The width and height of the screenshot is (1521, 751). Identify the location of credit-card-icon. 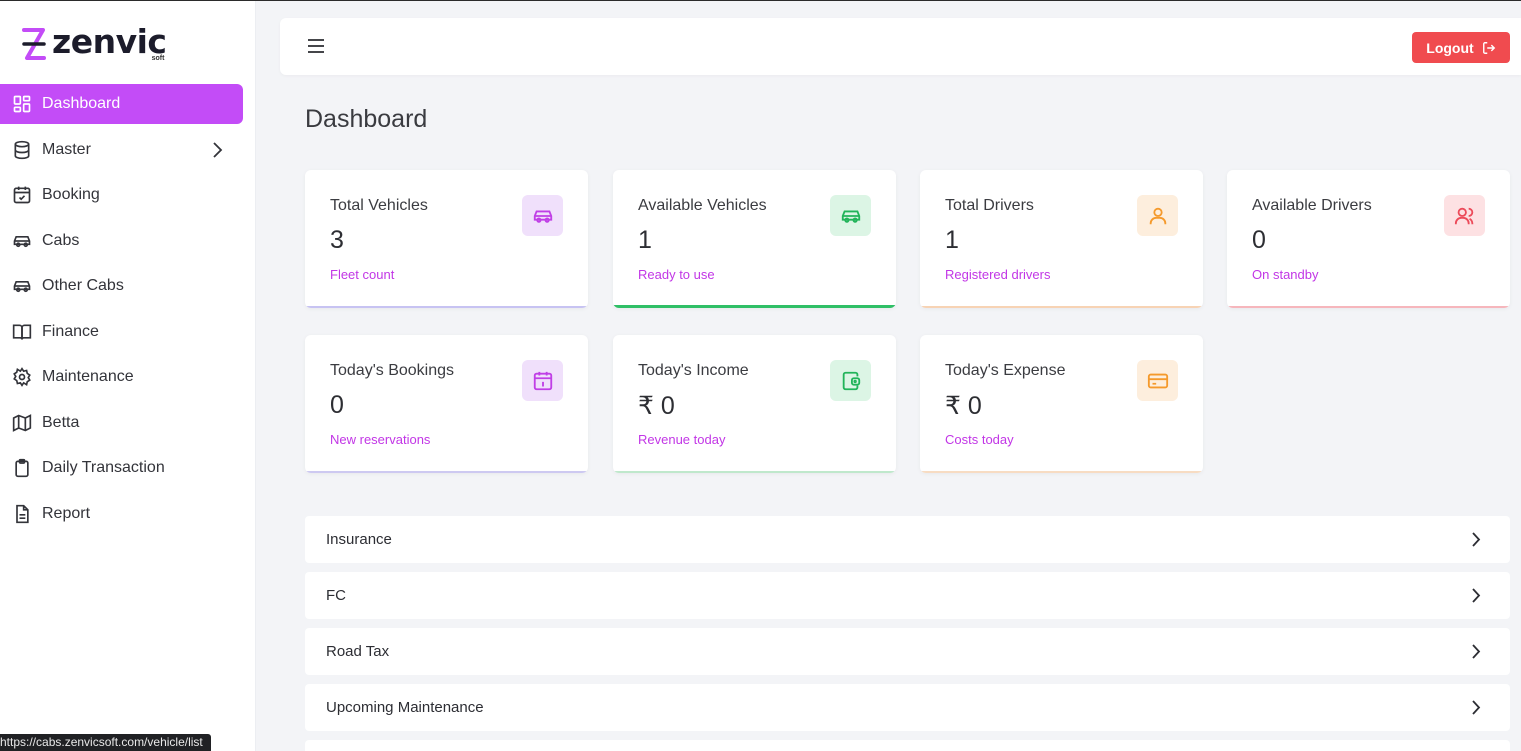
(1157, 380).